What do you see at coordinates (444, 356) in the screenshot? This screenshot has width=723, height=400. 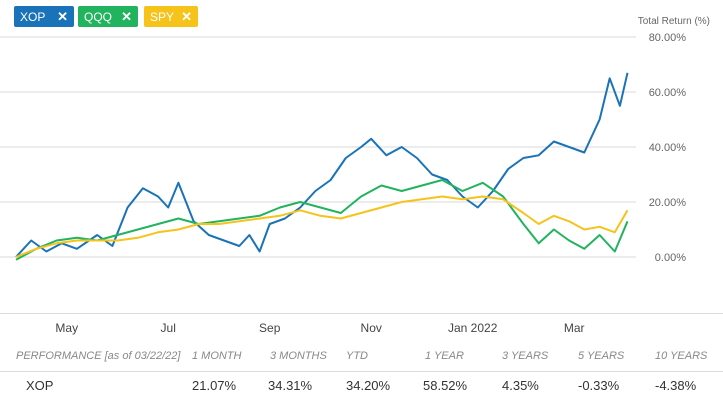 I see `col-1-year: 1 YEAR` at bounding box center [444, 356].